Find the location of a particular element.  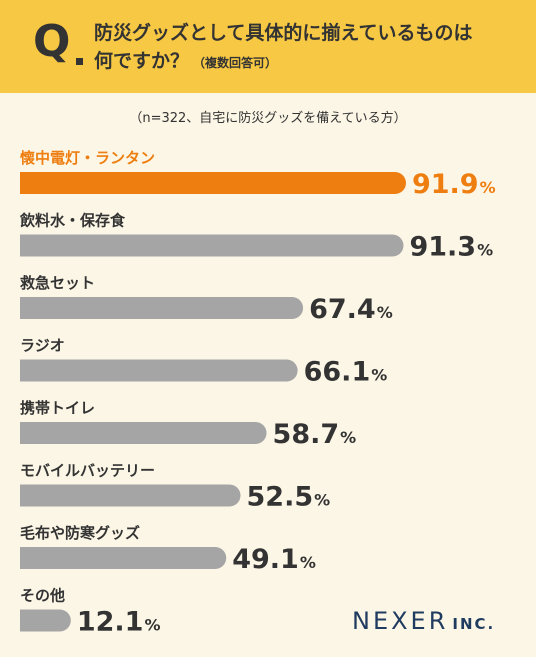

nexer-logo: NEXER INC. is located at coordinates (423, 621).